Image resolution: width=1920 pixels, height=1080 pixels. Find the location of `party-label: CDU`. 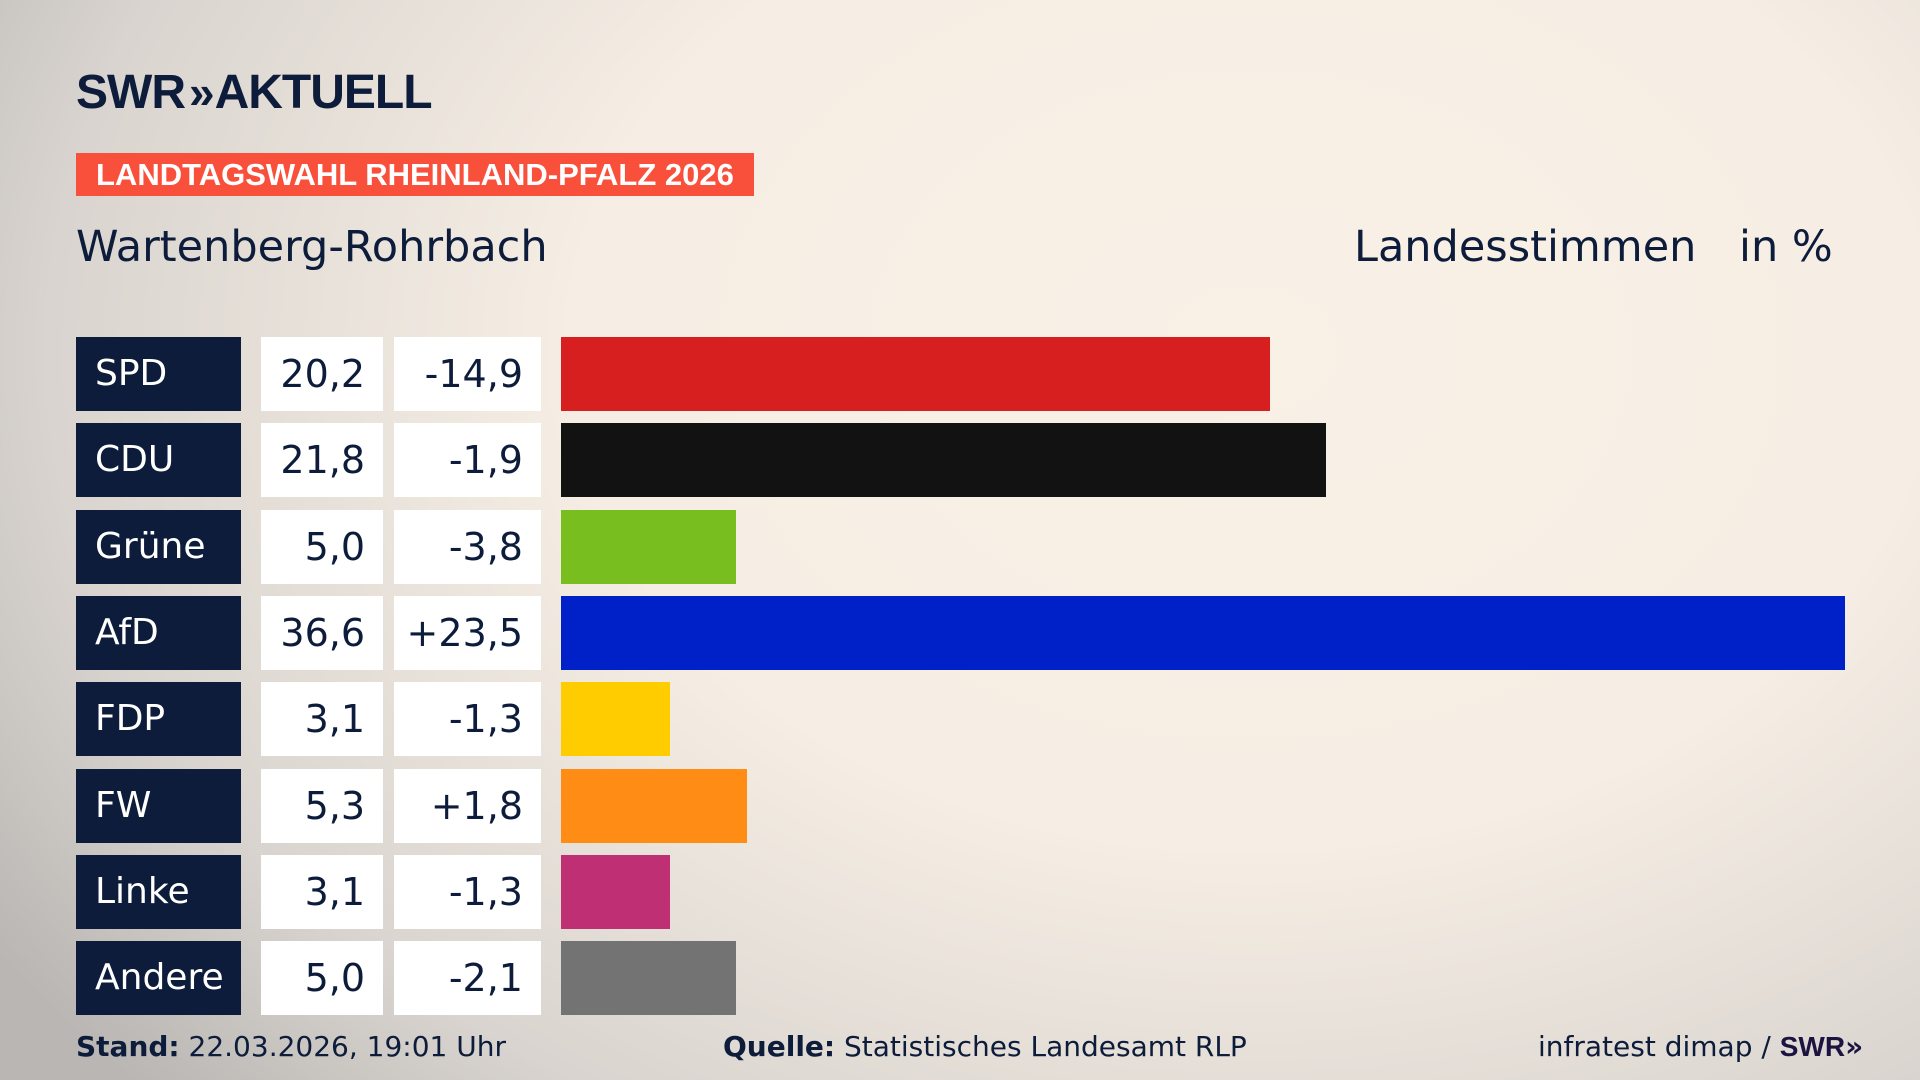

party-label: CDU is located at coordinates (158, 460).